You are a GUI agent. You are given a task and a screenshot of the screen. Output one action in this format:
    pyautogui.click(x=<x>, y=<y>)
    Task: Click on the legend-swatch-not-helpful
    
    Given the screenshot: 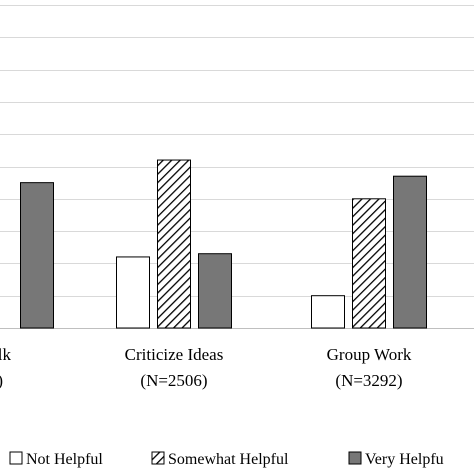 What is the action you would take?
    pyautogui.click(x=16, y=458)
    